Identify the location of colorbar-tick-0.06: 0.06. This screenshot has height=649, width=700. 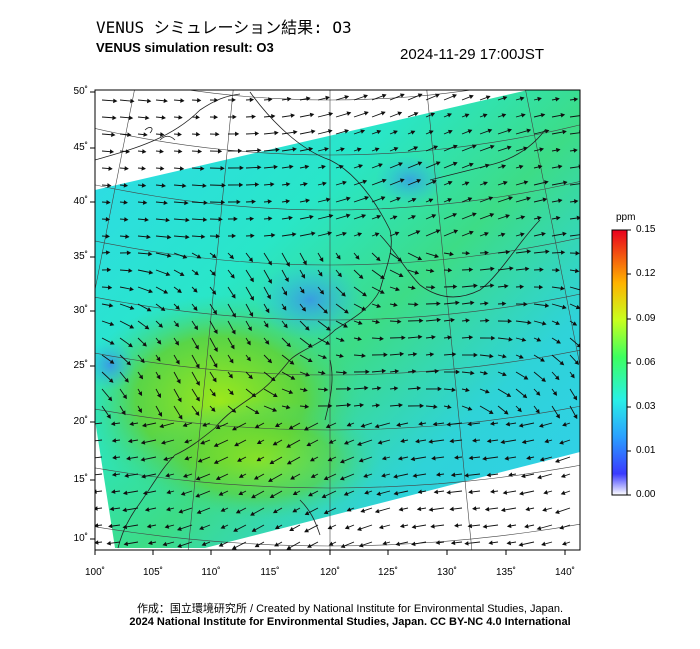
(646, 362).